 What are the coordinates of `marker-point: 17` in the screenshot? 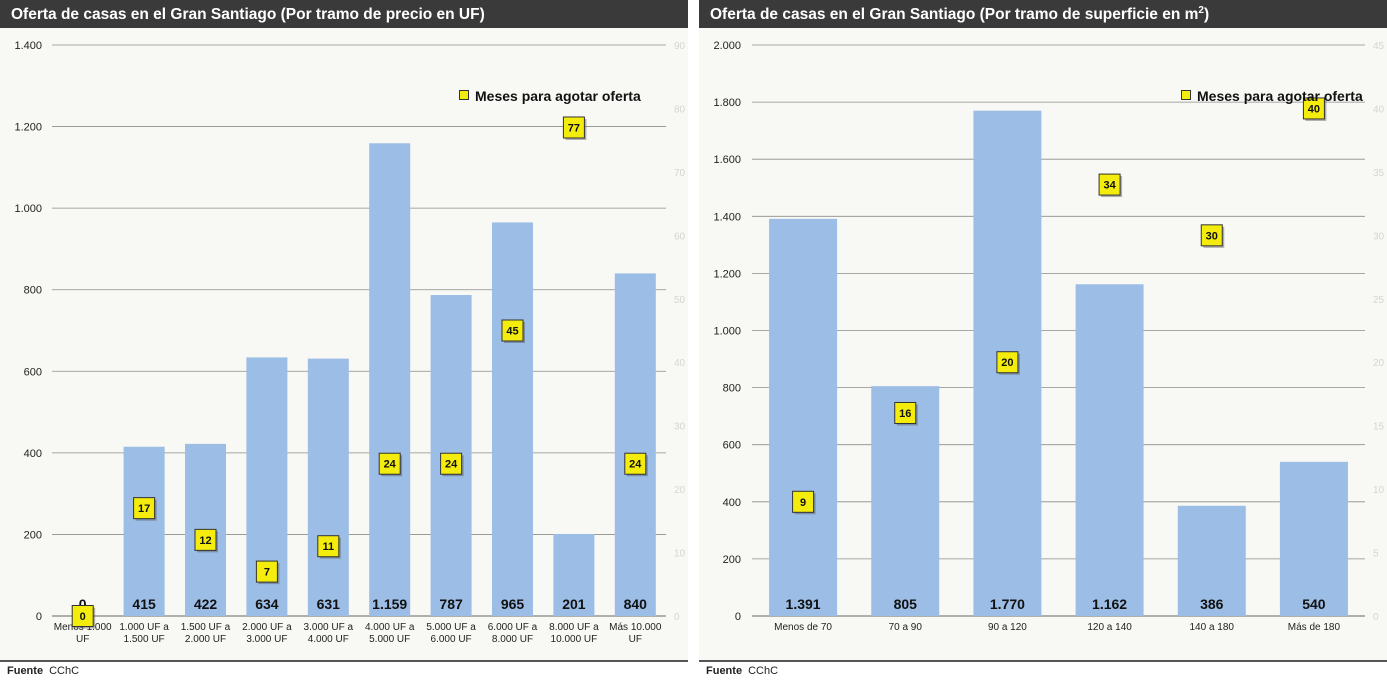 It's located at (145, 509).